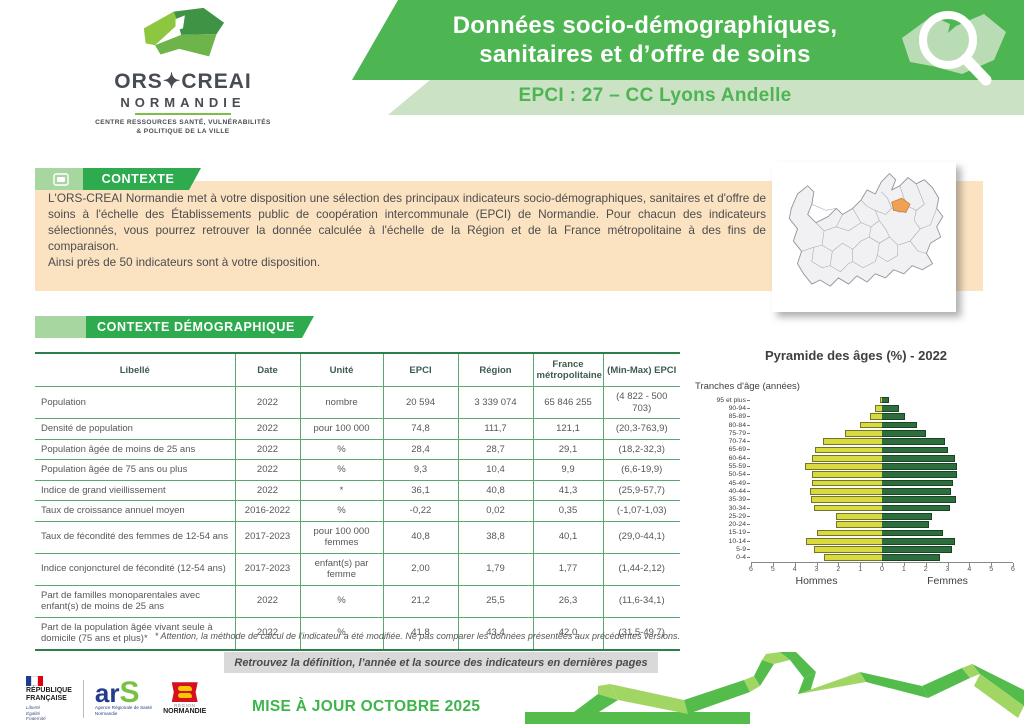 The height and width of the screenshot is (724, 1024). Describe the element at coordinates (135, 449) in the screenshot. I see `table-cell: Population âgée de moins de 25 ans` at that location.